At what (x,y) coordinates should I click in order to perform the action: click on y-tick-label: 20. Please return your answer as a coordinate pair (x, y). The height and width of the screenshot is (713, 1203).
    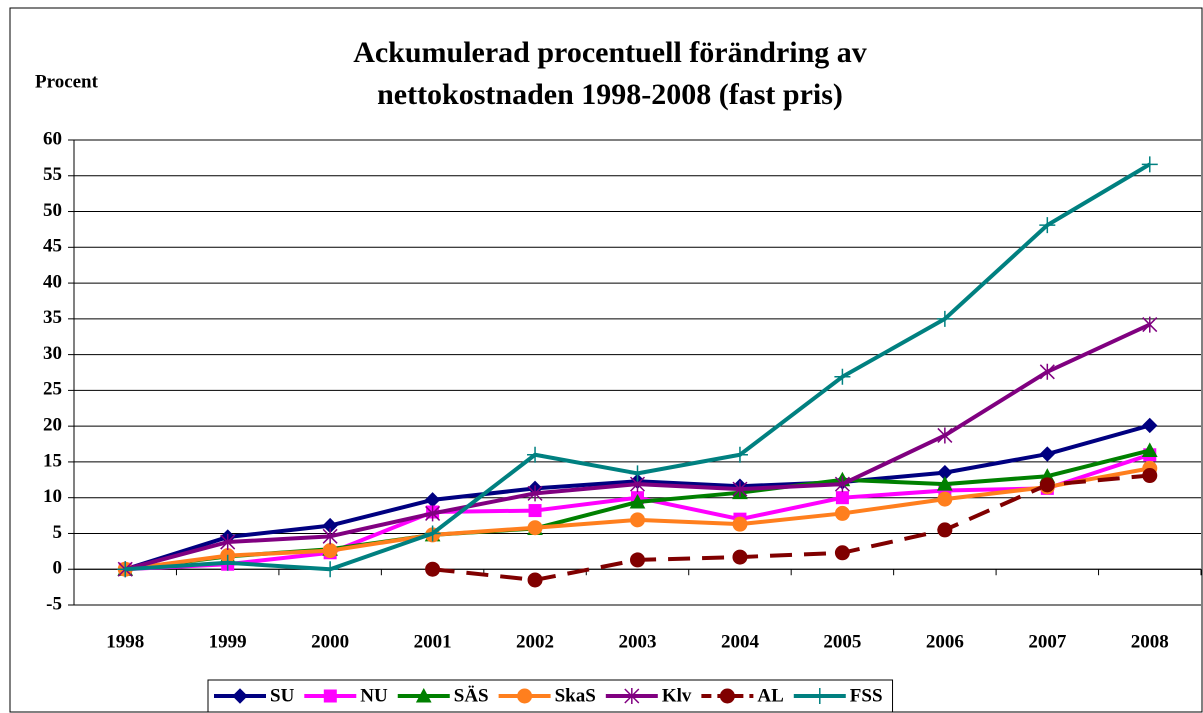
    Looking at the image, I should click on (52, 425).